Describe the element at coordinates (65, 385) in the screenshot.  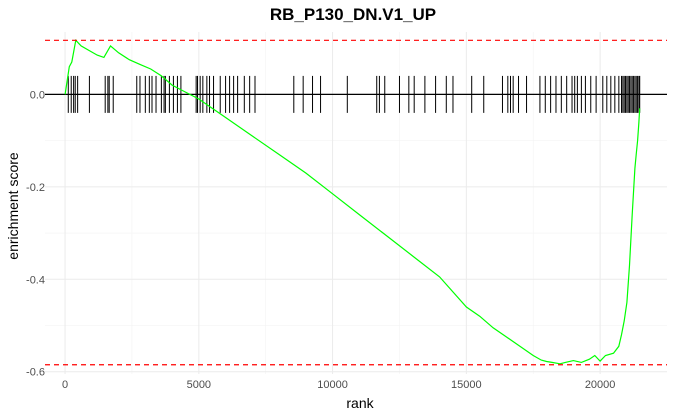
I see `x-tick-label: 0` at that location.